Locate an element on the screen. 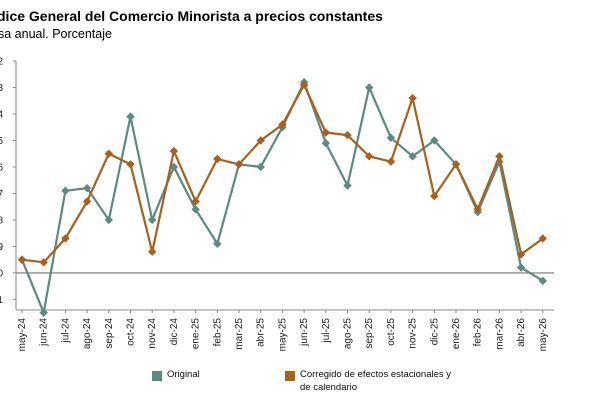  x-tick-label: jul-25 is located at coordinates (326, 331).